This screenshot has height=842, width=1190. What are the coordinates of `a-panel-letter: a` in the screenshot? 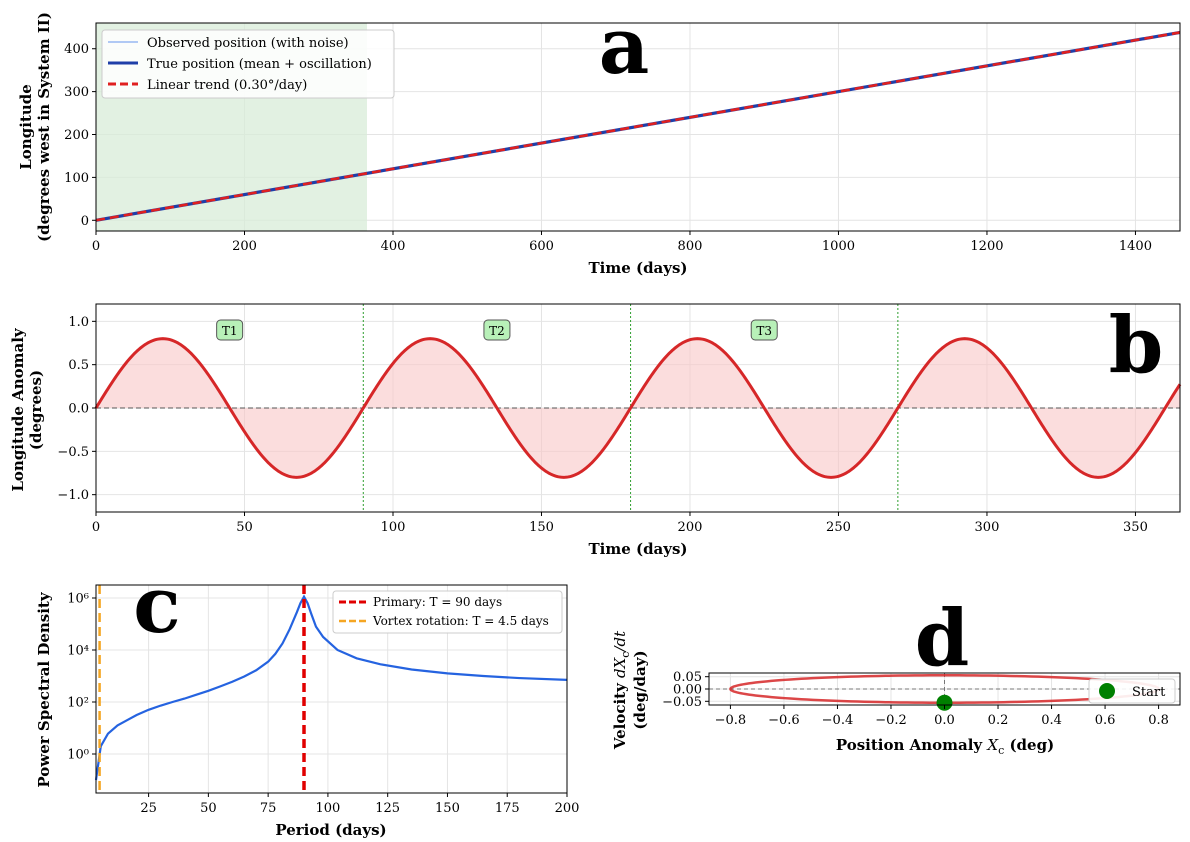 It's located at (624, 46).